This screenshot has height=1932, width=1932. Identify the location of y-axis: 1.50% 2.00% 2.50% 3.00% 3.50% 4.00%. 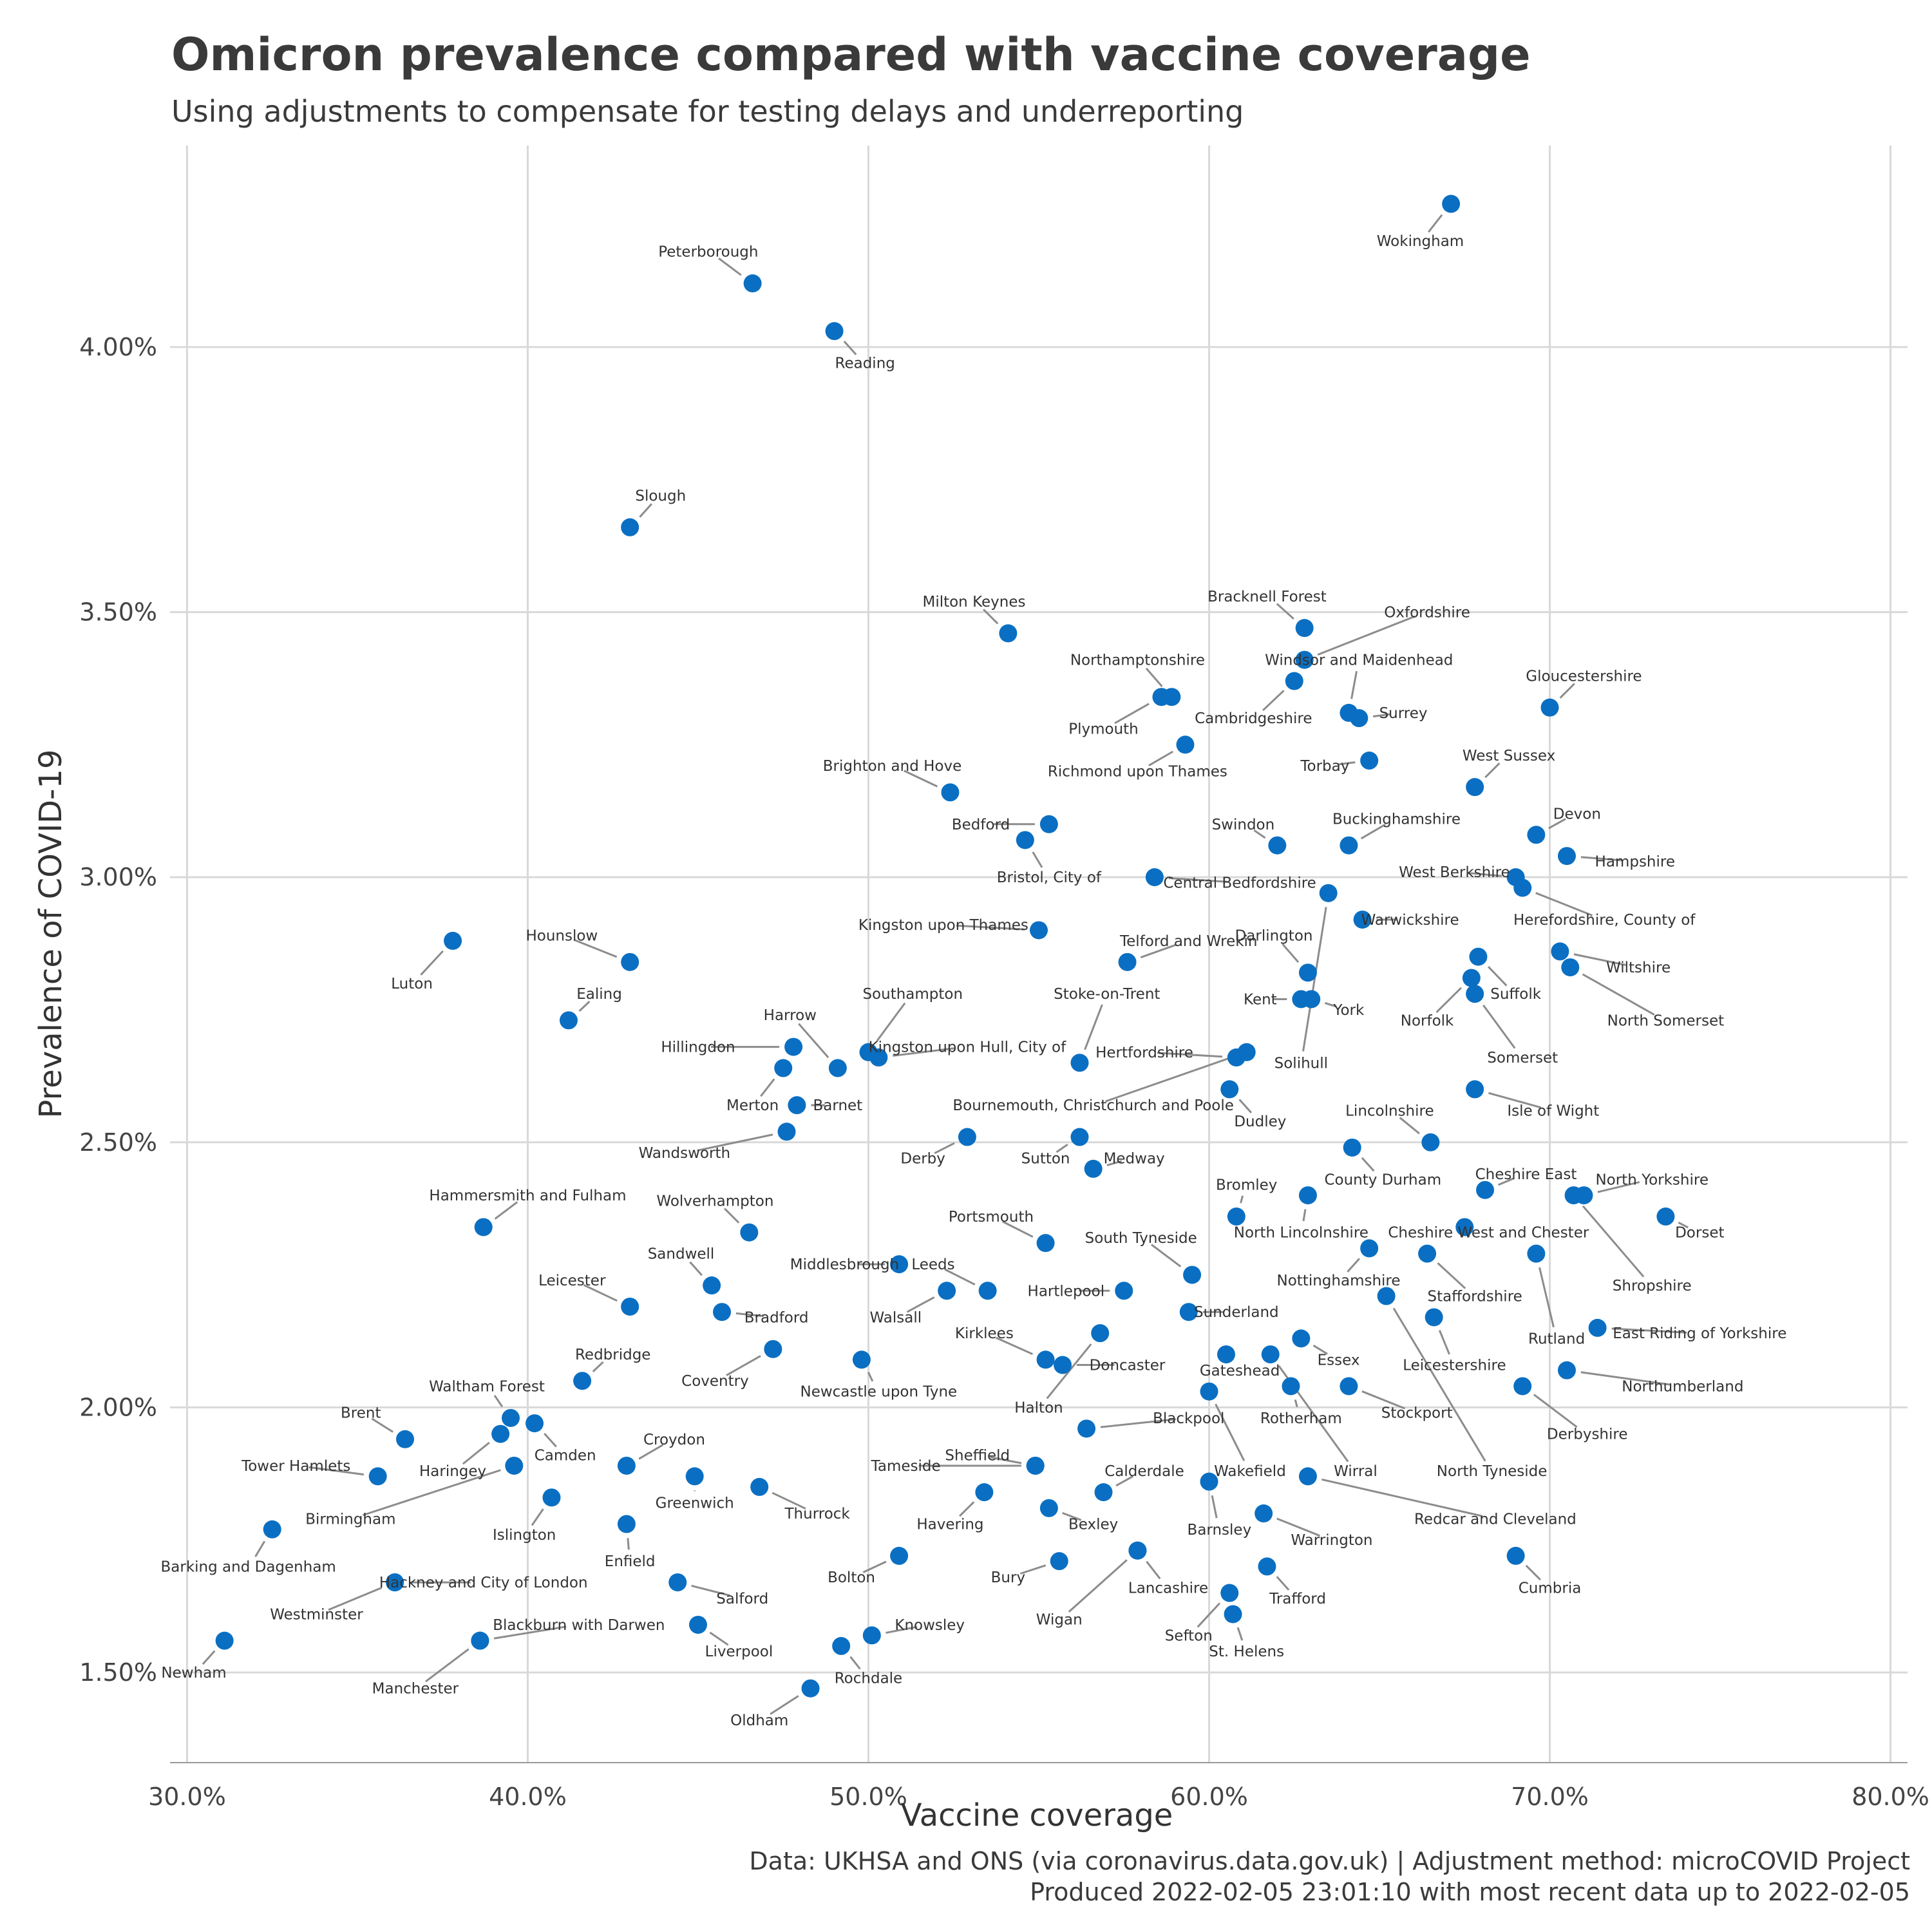
(118, 1010).